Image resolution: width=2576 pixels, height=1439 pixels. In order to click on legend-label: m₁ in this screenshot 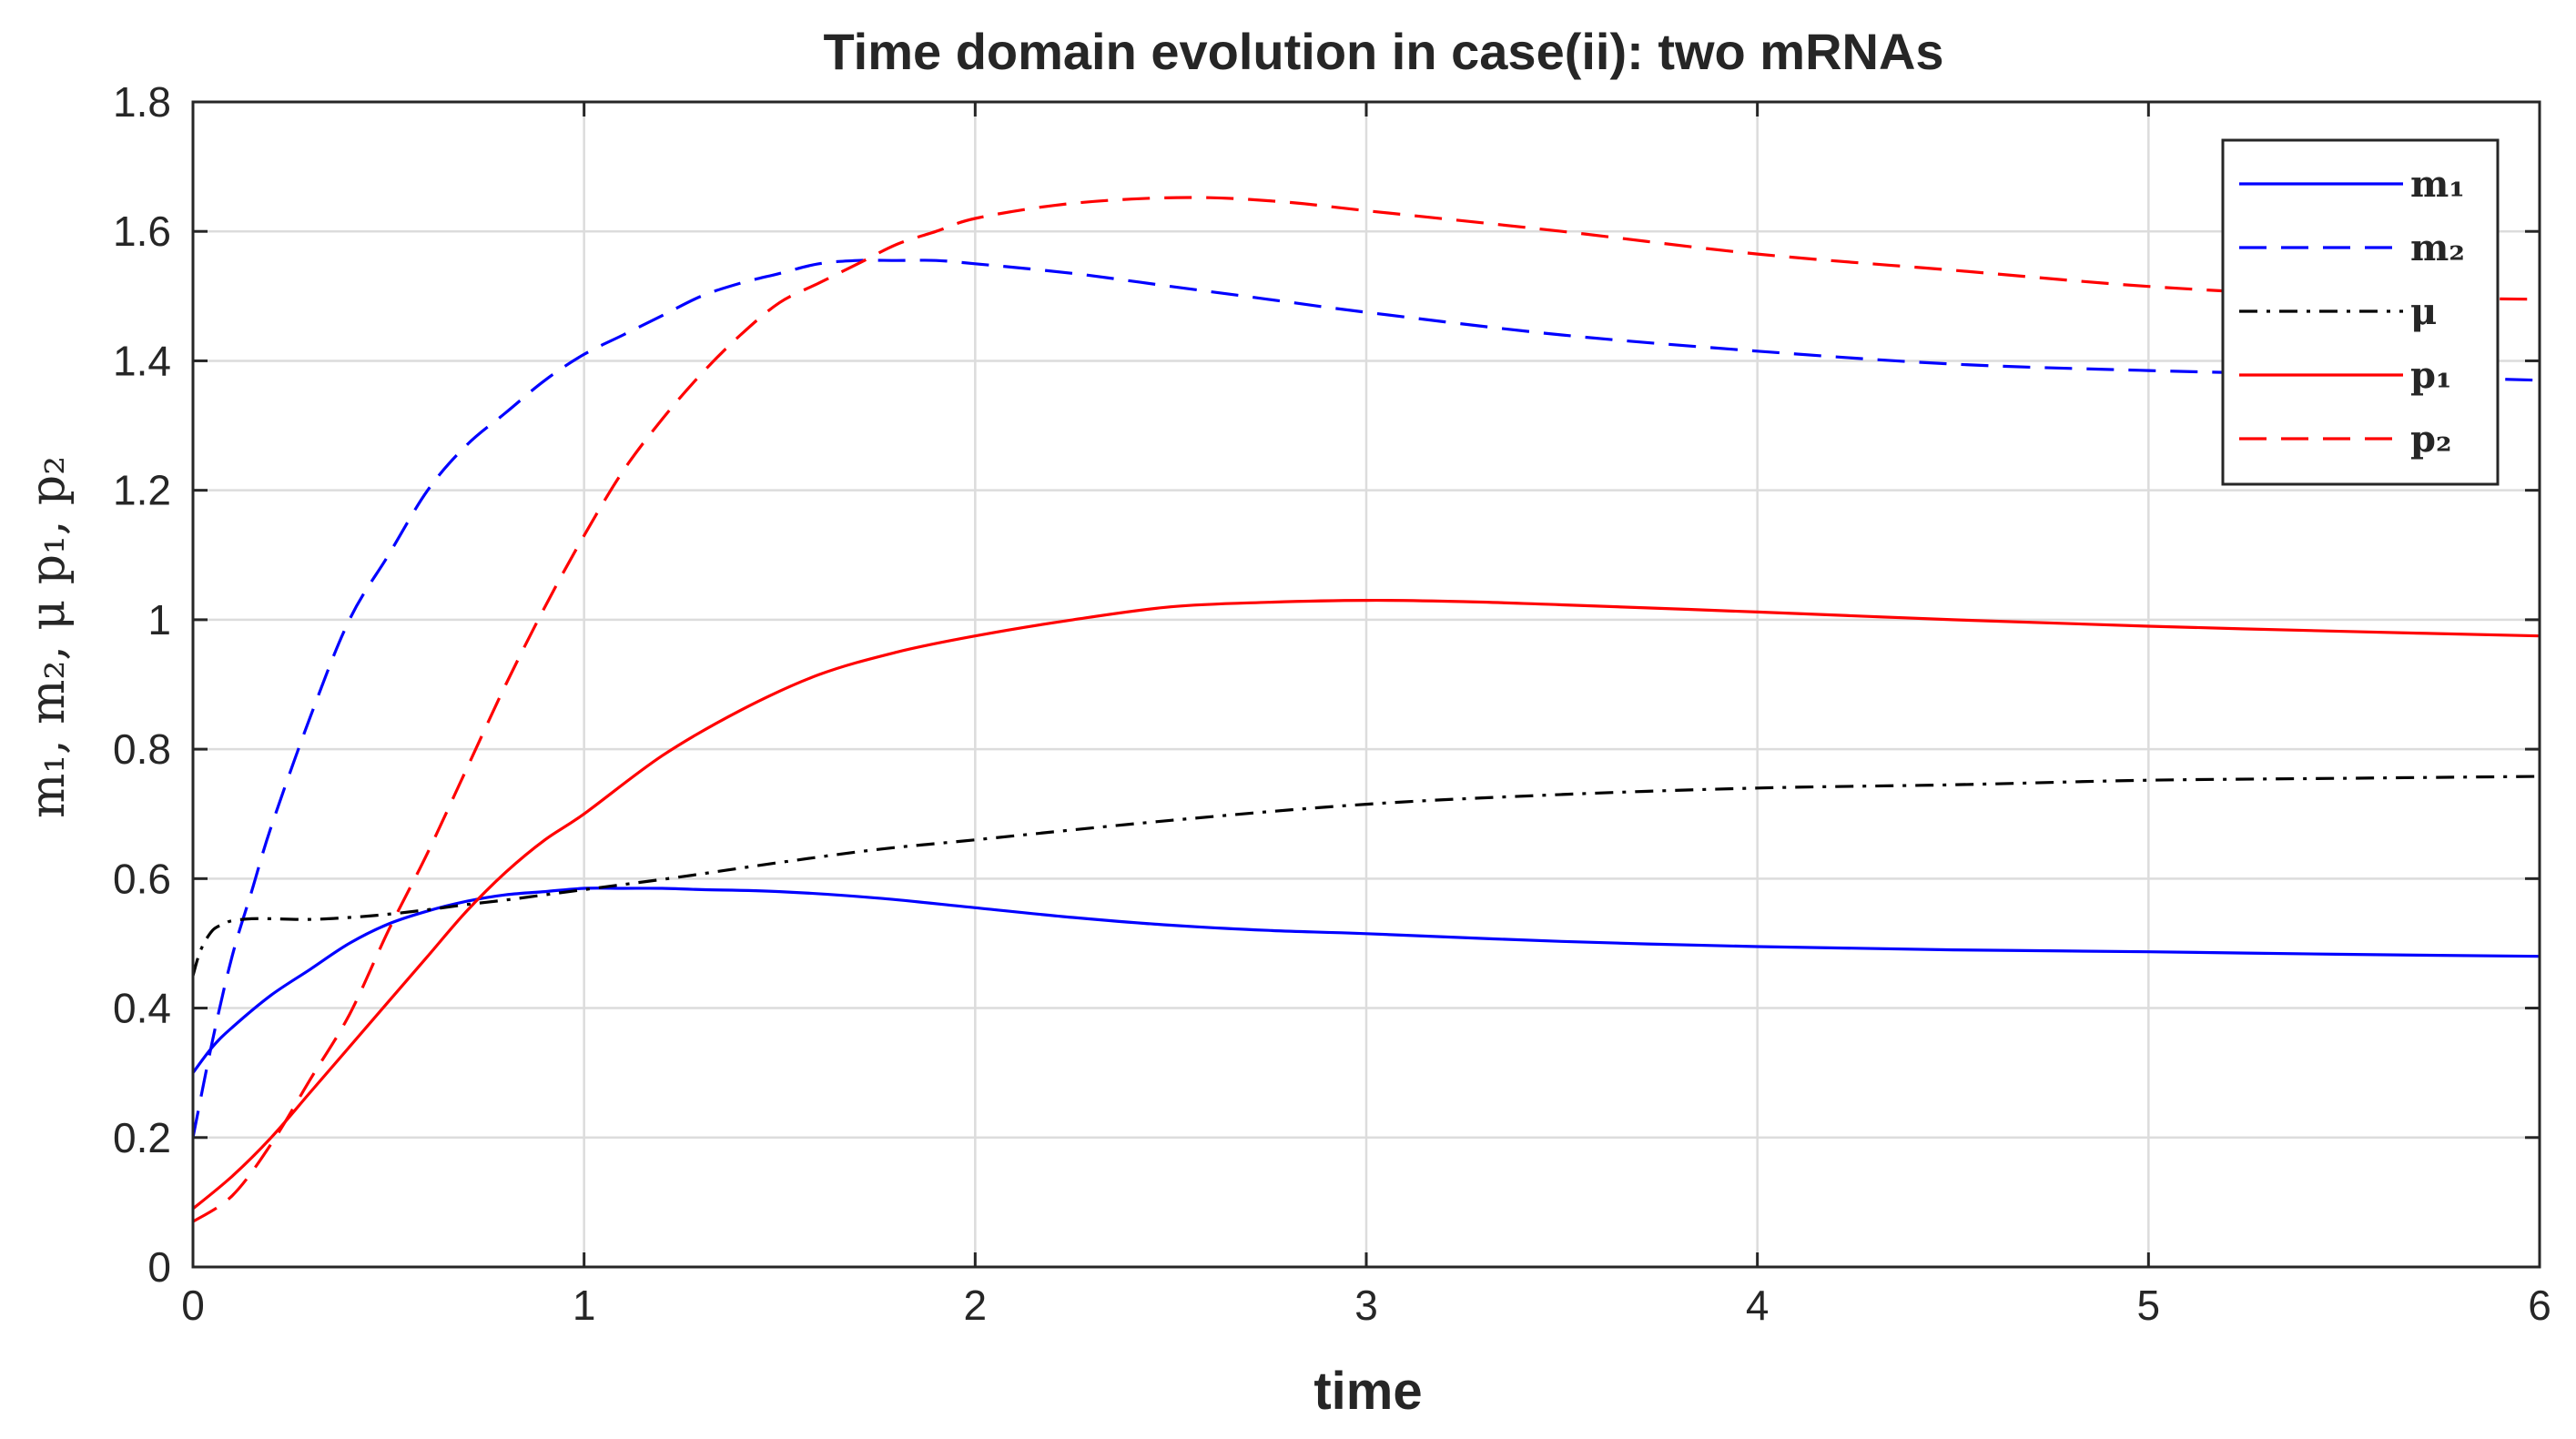, I will do `click(2437, 184)`.